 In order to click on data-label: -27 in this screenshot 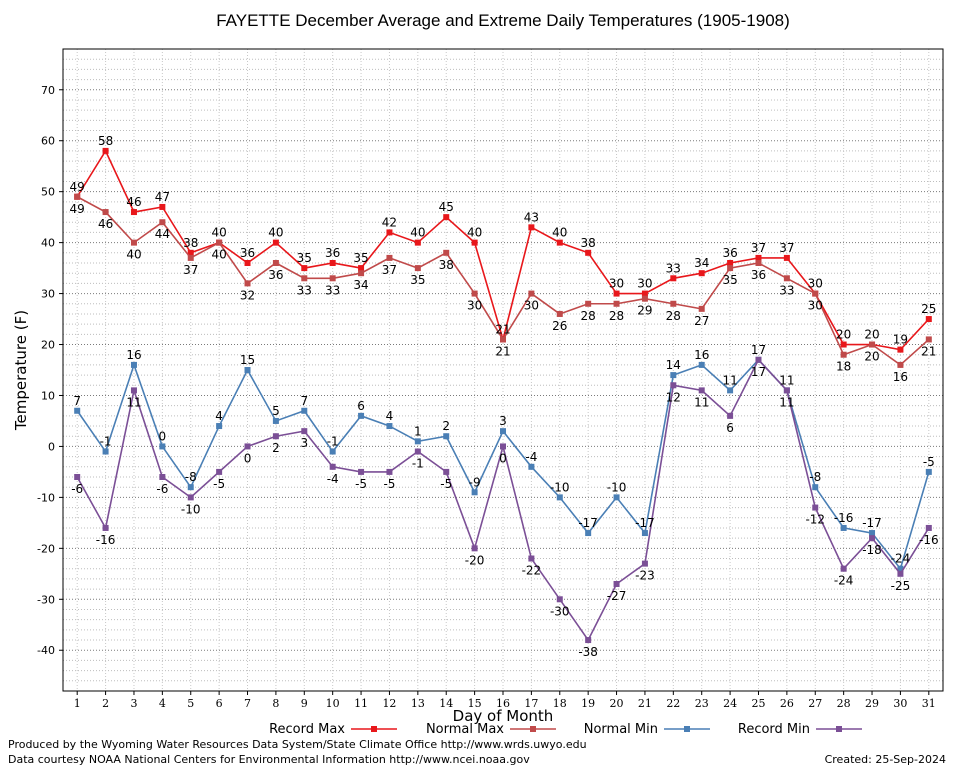, I will do `click(617, 596)`.